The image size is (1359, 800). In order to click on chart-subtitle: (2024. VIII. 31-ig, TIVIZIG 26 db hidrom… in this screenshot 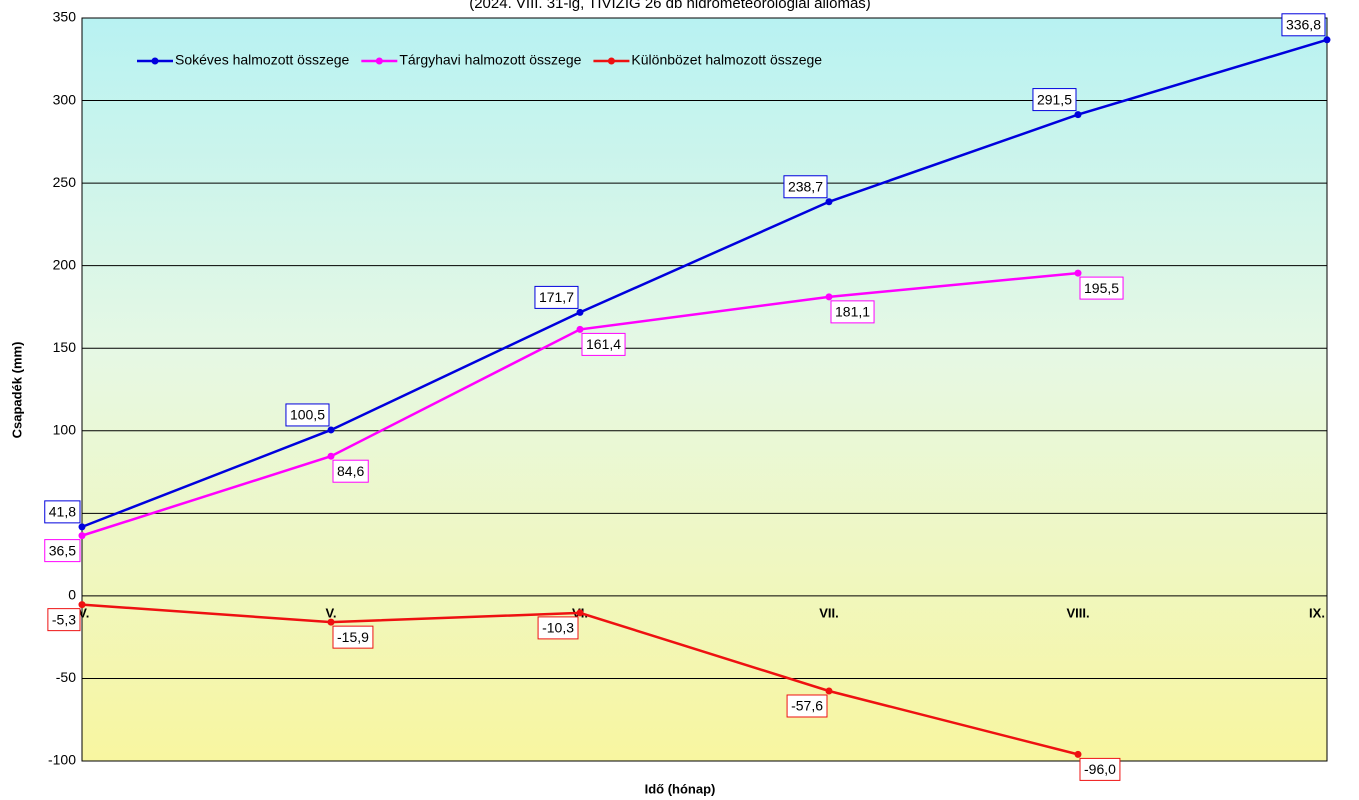, I will do `click(670, 6)`.